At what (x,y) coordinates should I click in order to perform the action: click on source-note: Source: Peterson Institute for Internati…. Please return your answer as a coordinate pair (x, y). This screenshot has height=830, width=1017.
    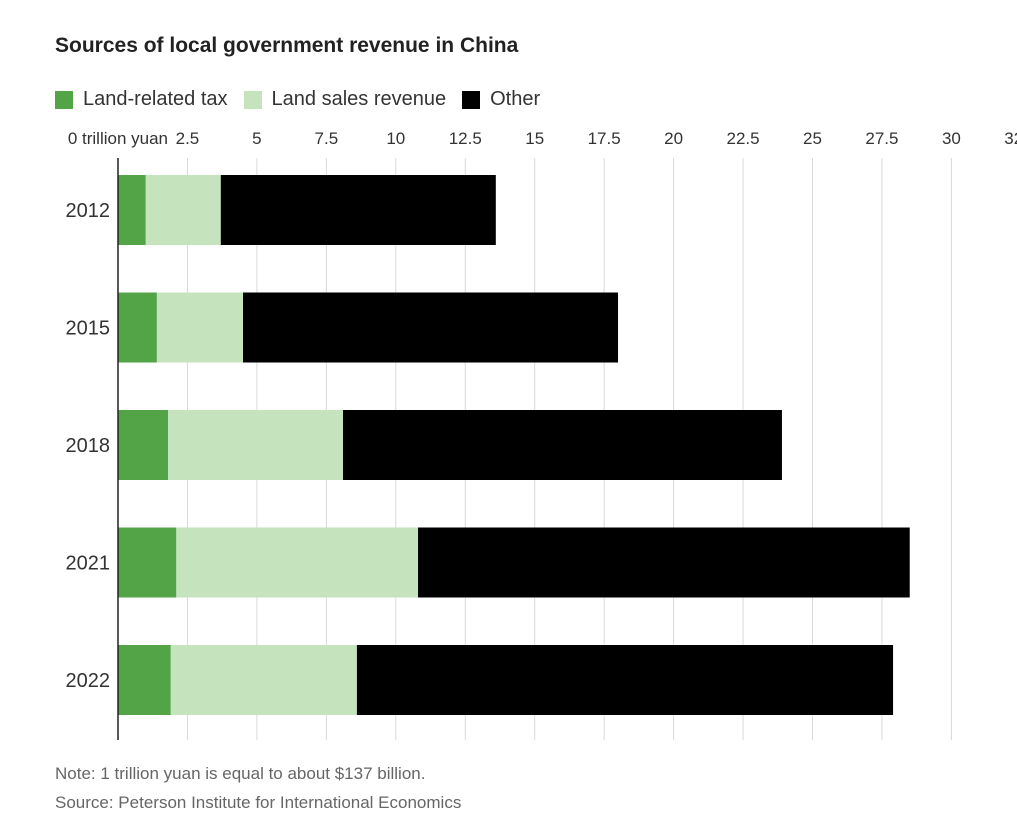
    Looking at the image, I should click on (258, 802).